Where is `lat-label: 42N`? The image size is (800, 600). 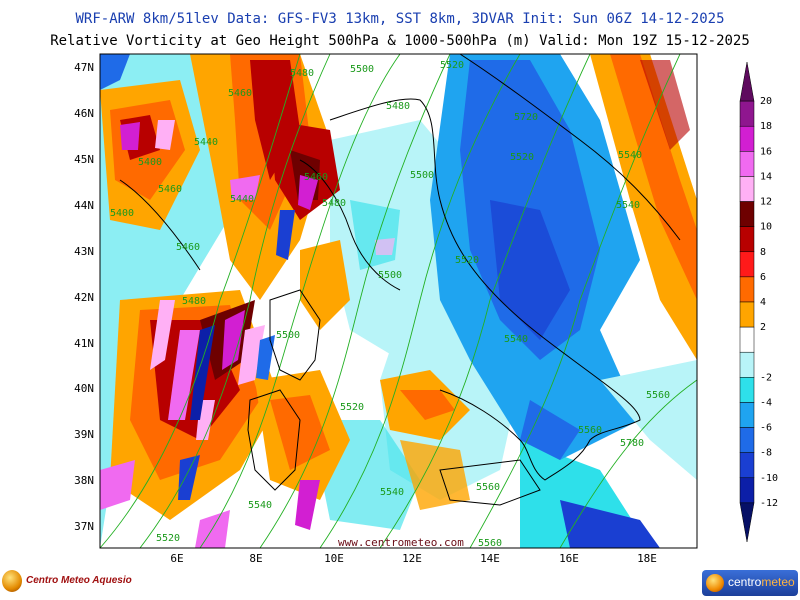
lat-label: 42N is located at coordinates (84, 297).